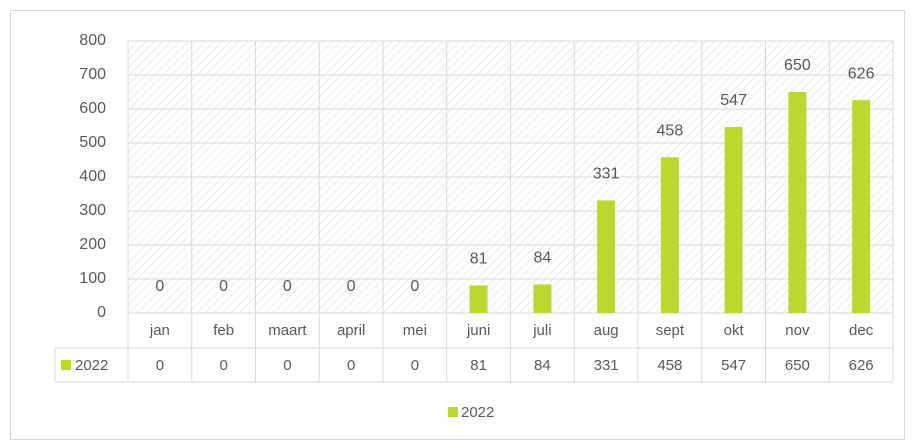 The height and width of the screenshot is (448, 915). I want to click on y-tick-label: 400, so click(92, 176).